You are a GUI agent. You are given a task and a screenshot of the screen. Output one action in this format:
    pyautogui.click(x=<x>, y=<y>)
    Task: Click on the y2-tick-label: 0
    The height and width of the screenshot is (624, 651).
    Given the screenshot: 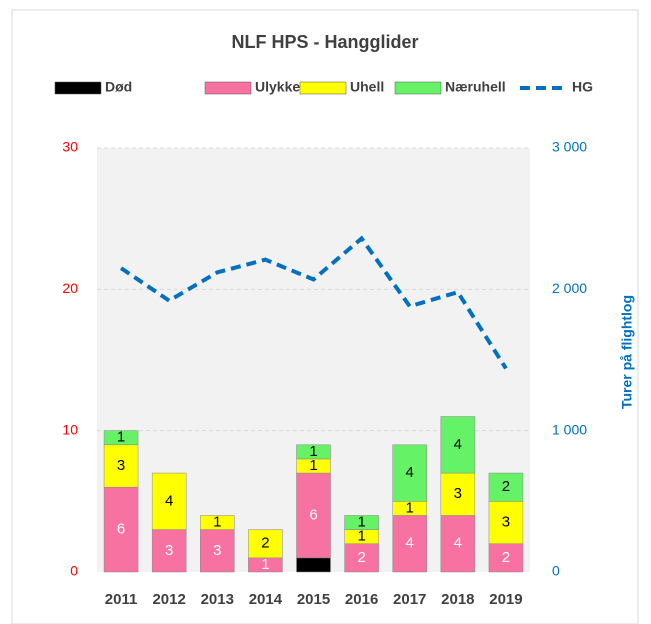 What is the action you would take?
    pyautogui.click(x=556, y=571)
    